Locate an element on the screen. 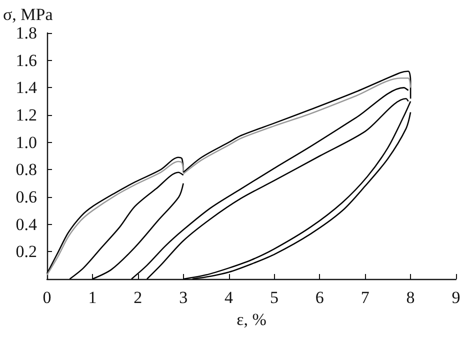 Image resolution: width=474 pixels, height=352 pixels. y-tick-label: 1.8 is located at coordinates (26, 33).